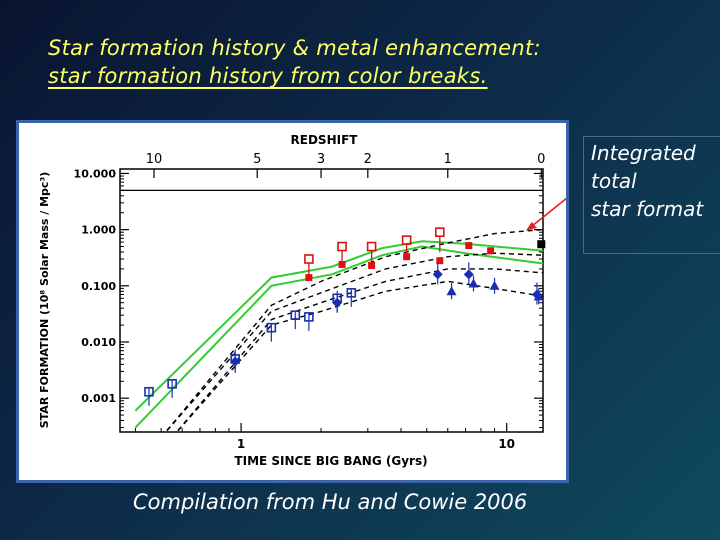 The image size is (720, 540). Describe the element at coordinates (506, 444) in the screenshot. I see `x-tick-label: 10` at that location.